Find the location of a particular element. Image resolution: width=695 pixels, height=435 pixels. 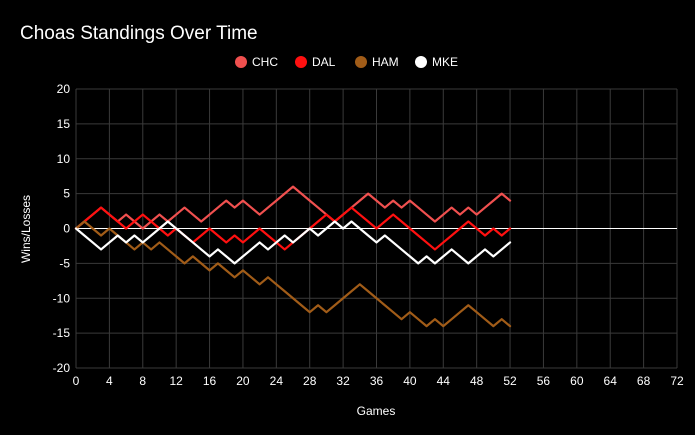

x-tick-label: 64 is located at coordinates (611, 381).